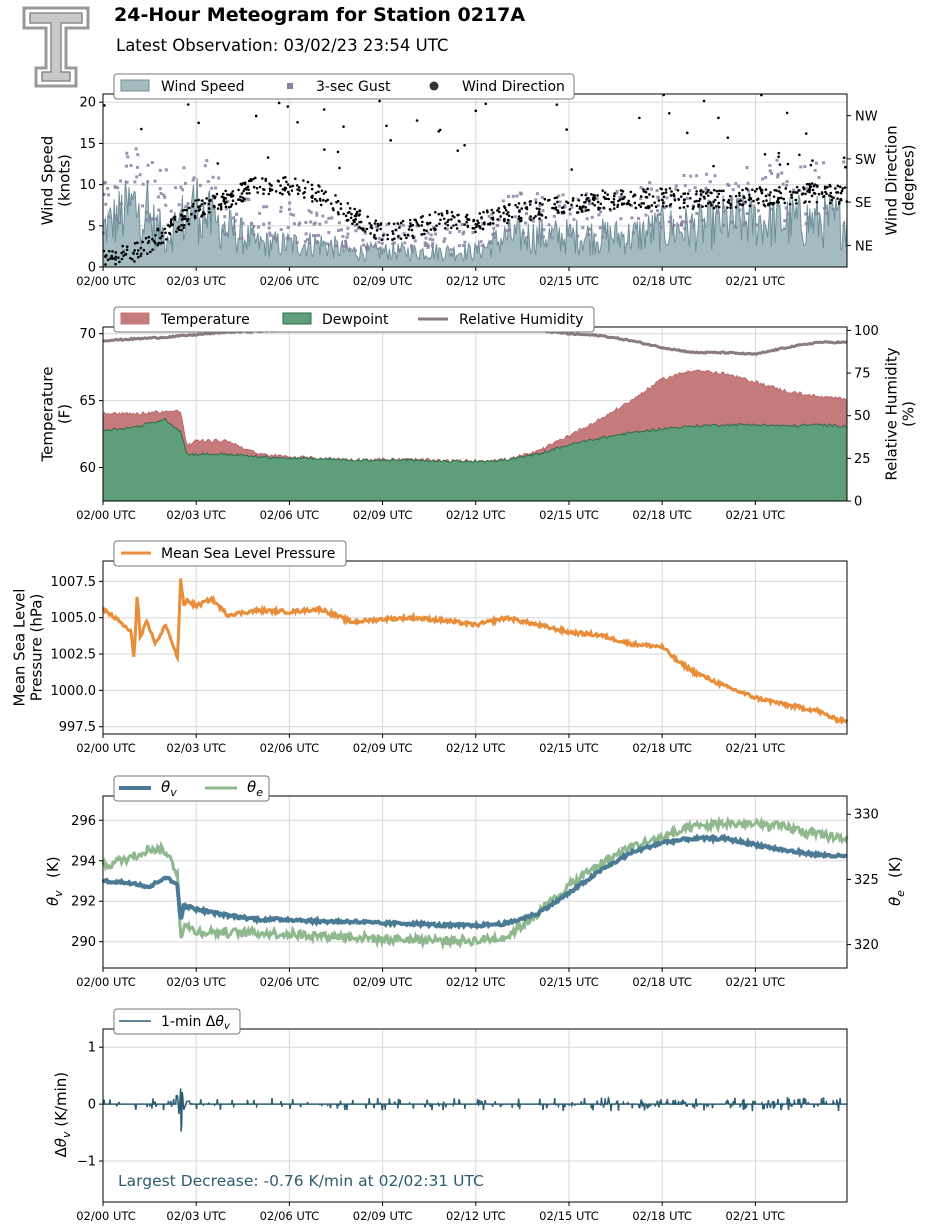 This screenshot has height=1231, width=927. I want to click on x-tick-label: 02/06 UTC, so click(290, 281).